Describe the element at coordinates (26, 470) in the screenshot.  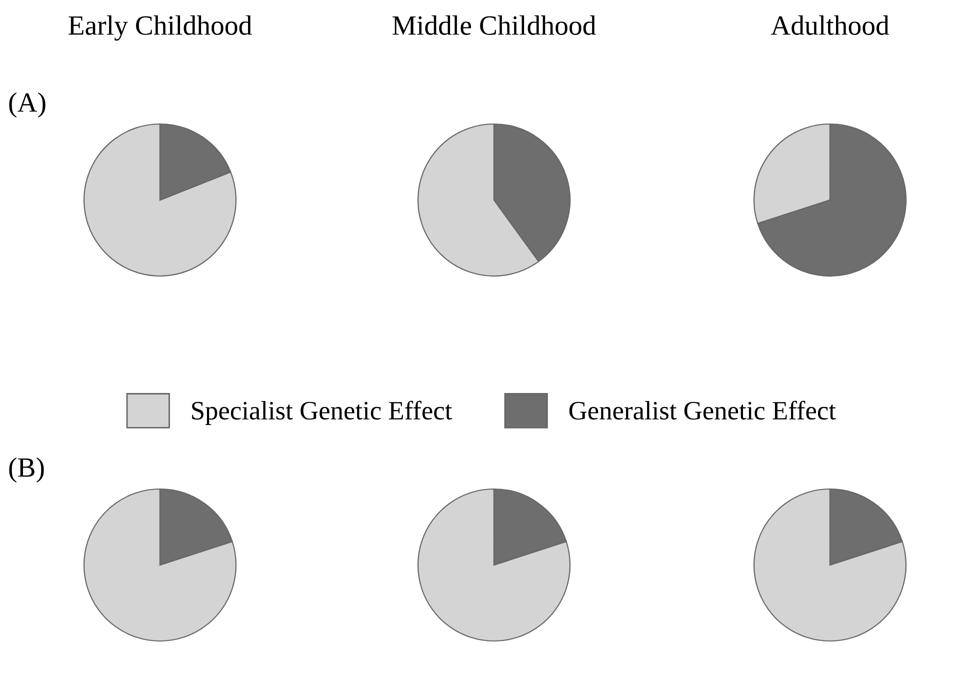
I see `text: (B)` at that location.